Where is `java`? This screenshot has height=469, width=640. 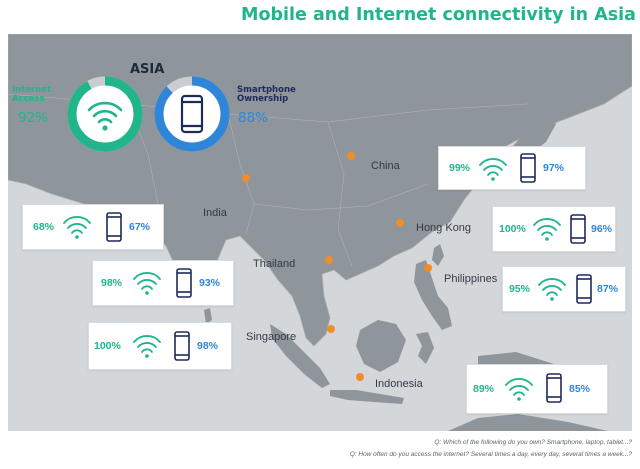 java is located at coordinates (367, 397).